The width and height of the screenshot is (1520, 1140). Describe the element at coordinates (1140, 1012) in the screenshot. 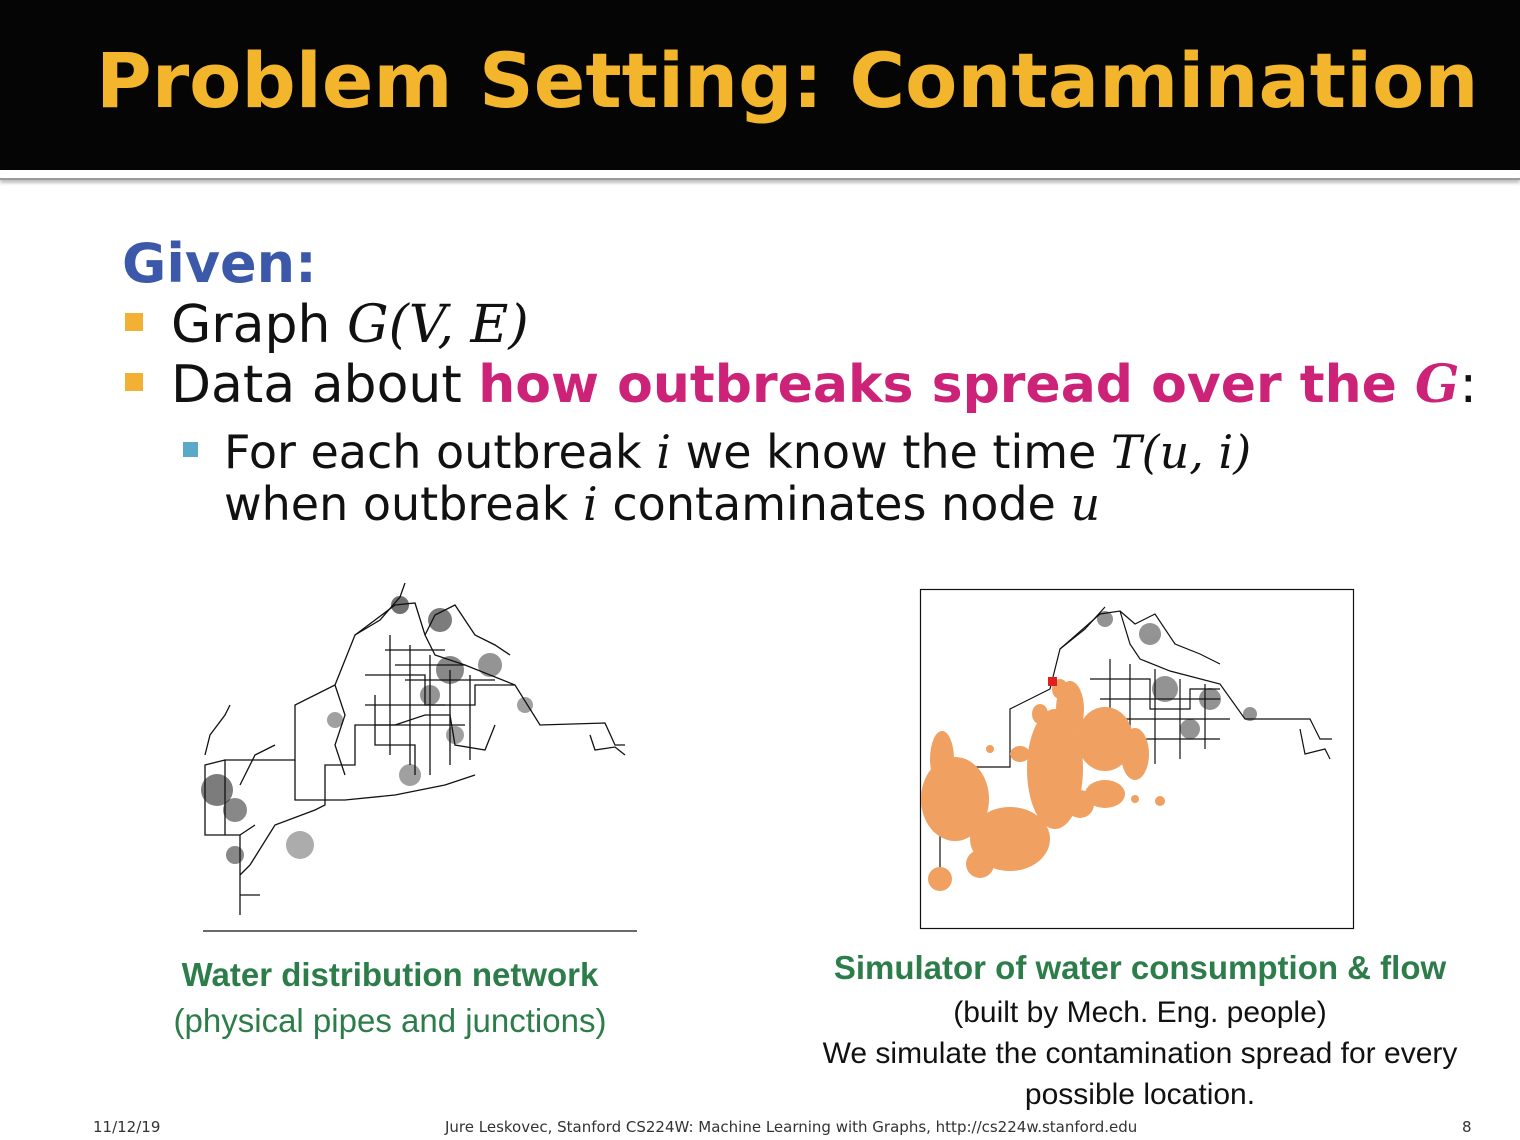

I see `right-caption-line-1: (built by Mech. Eng. people)` at that location.